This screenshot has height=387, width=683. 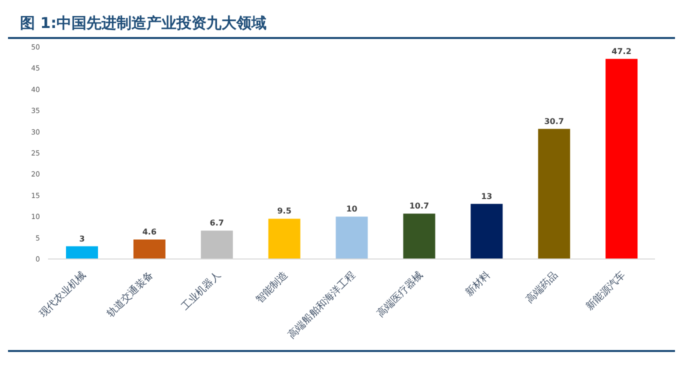 I want to click on data-label: 47.2, so click(x=622, y=51).